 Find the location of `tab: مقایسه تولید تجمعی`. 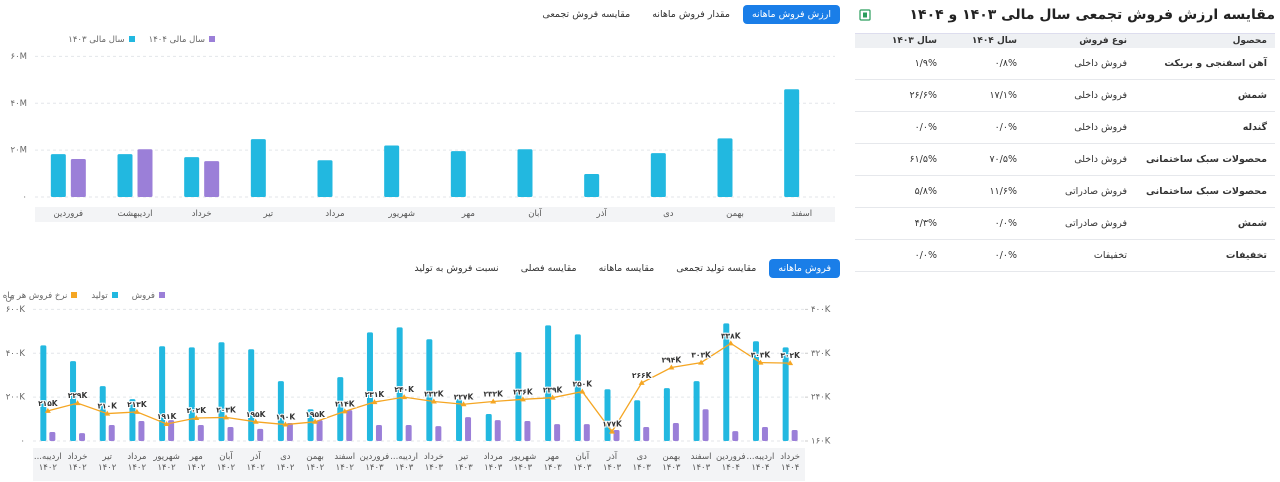

tab: مقایسه تولید تجمعی is located at coordinates (716, 268).